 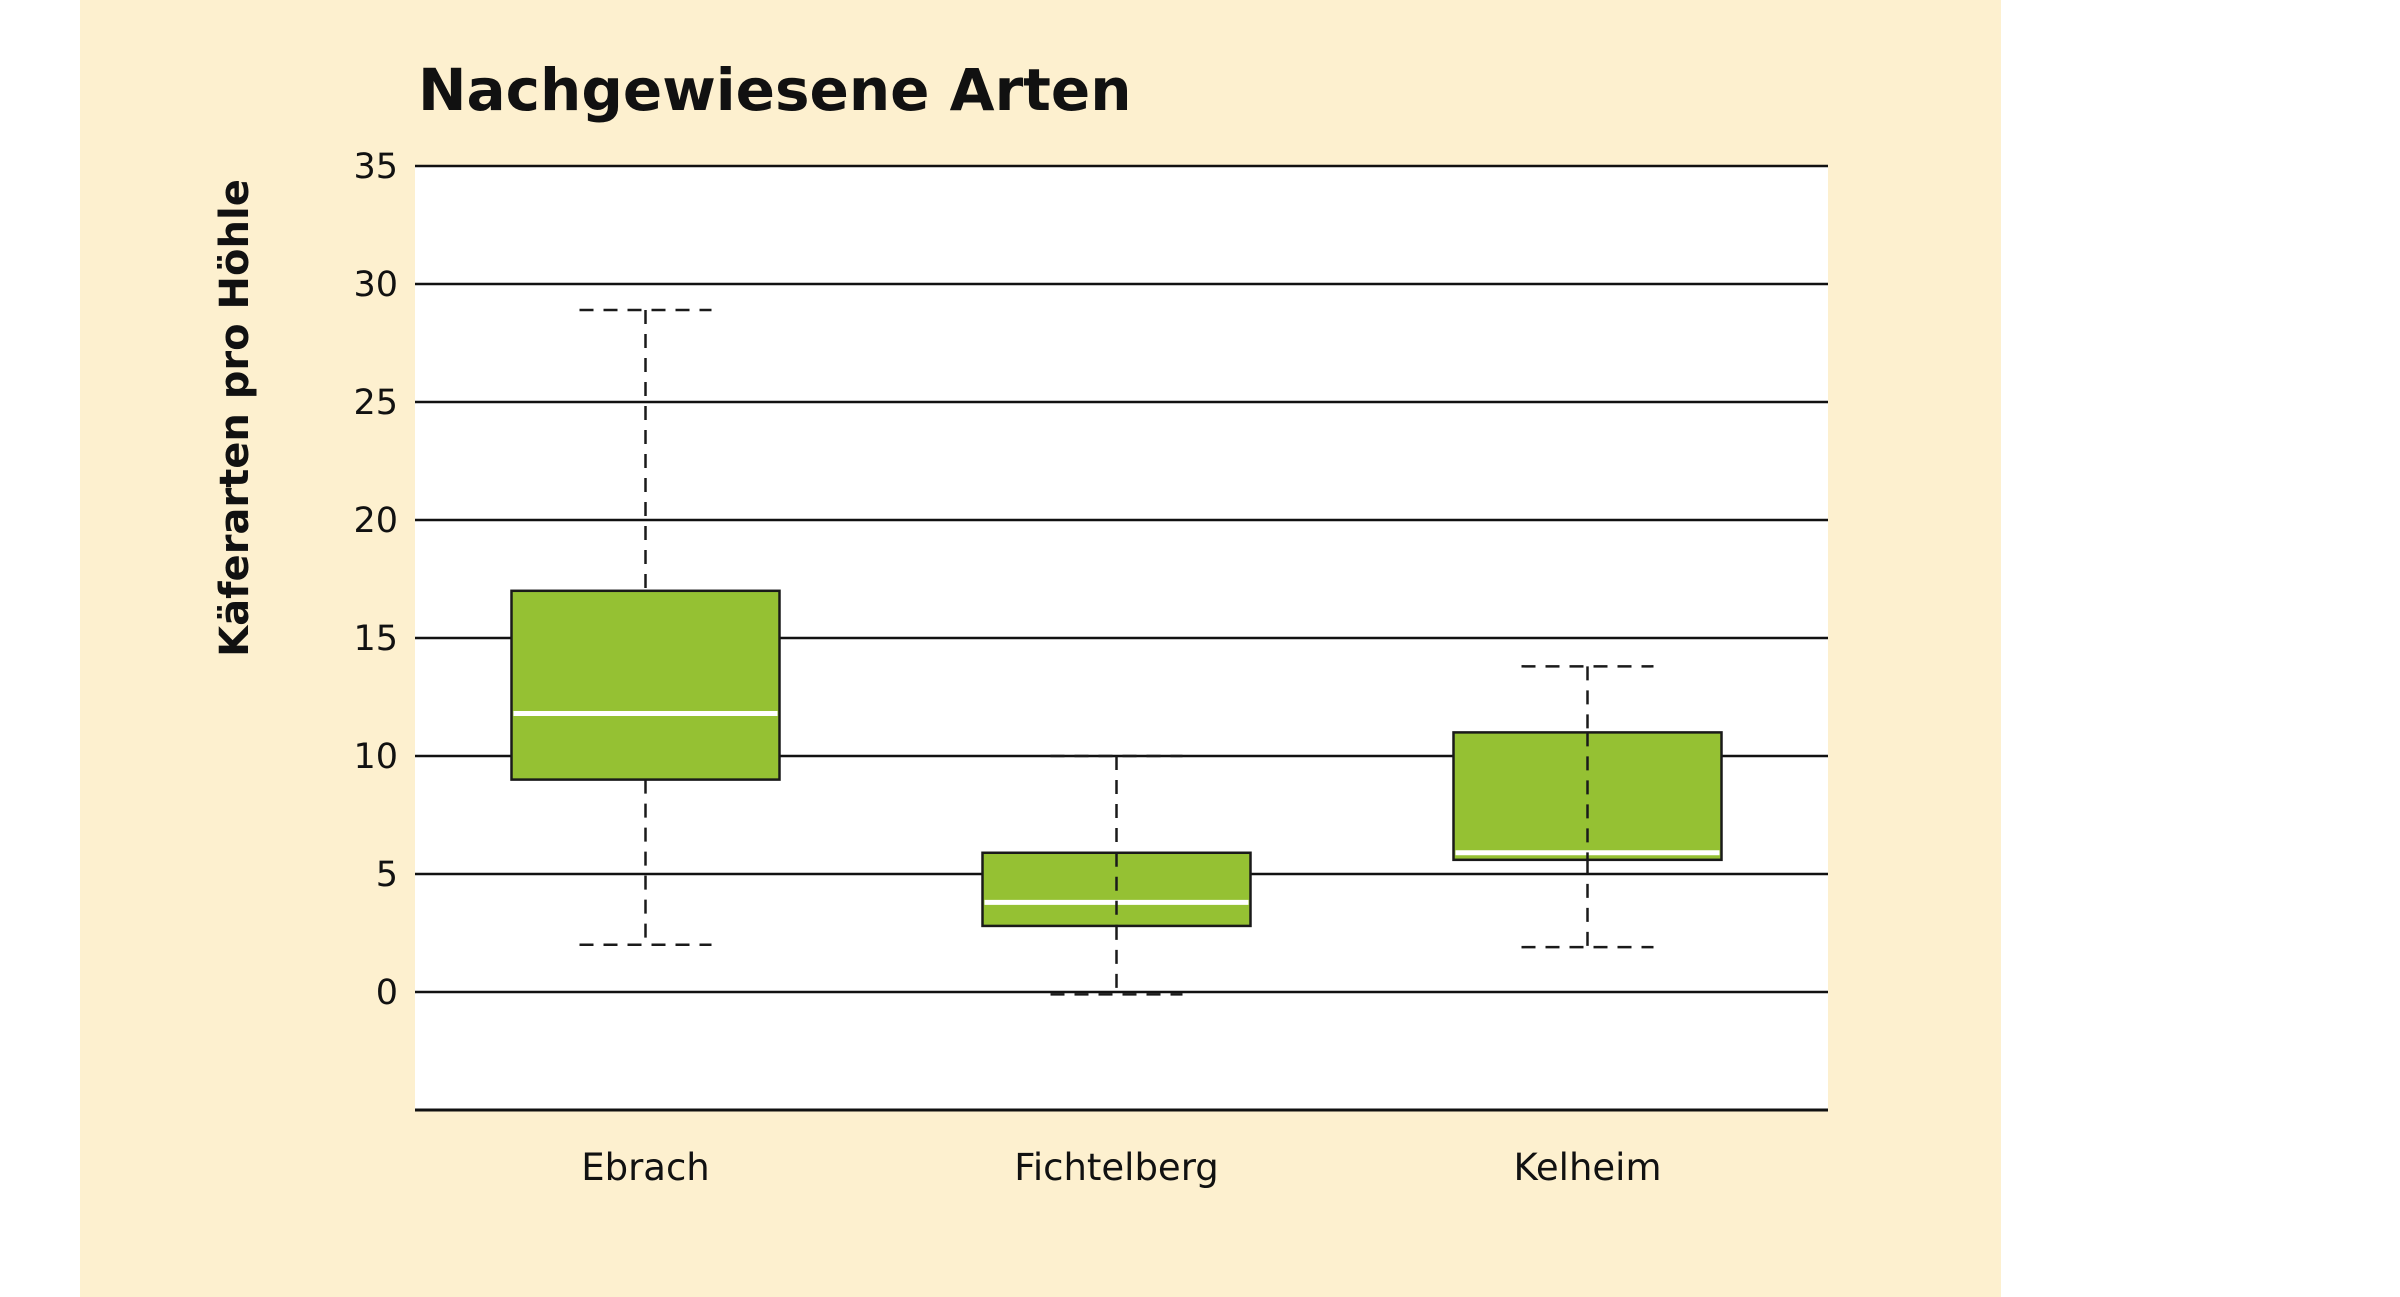 I want to click on y-tick-label-30: 30, so click(x=375, y=285).